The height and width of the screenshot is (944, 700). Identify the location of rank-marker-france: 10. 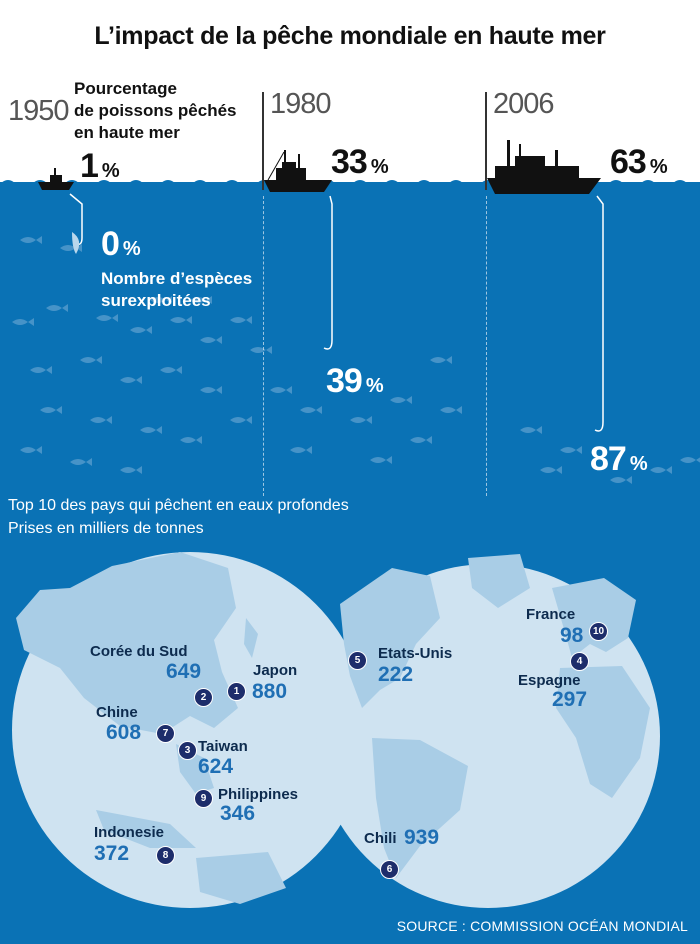
(598, 631).